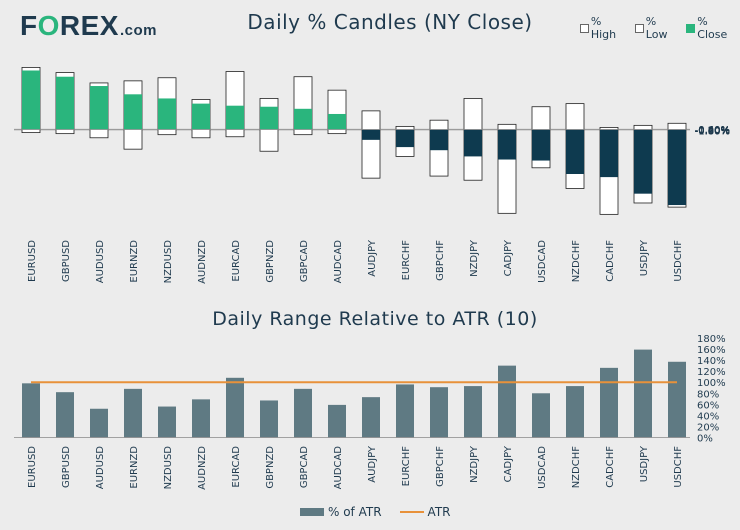 The width and height of the screenshot is (740, 530). What do you see at coordinates (236, 467) in the screenshot?
I see `atr-x-label: EURCAD` at bounding box center [236, 467].